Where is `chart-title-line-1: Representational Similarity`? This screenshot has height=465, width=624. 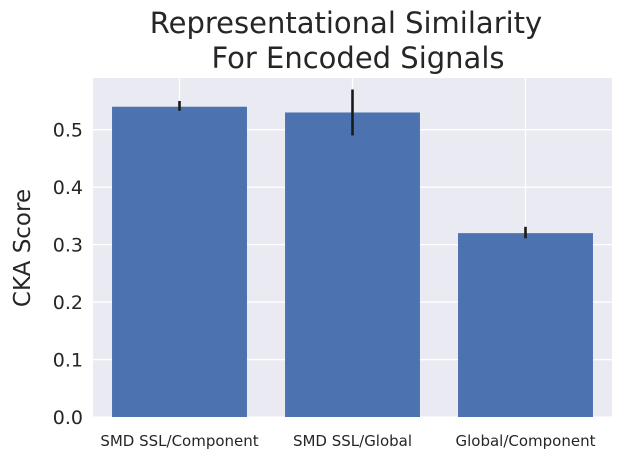 chart-title-line-1: Representational Similarity is located at coordinates (346, 23).